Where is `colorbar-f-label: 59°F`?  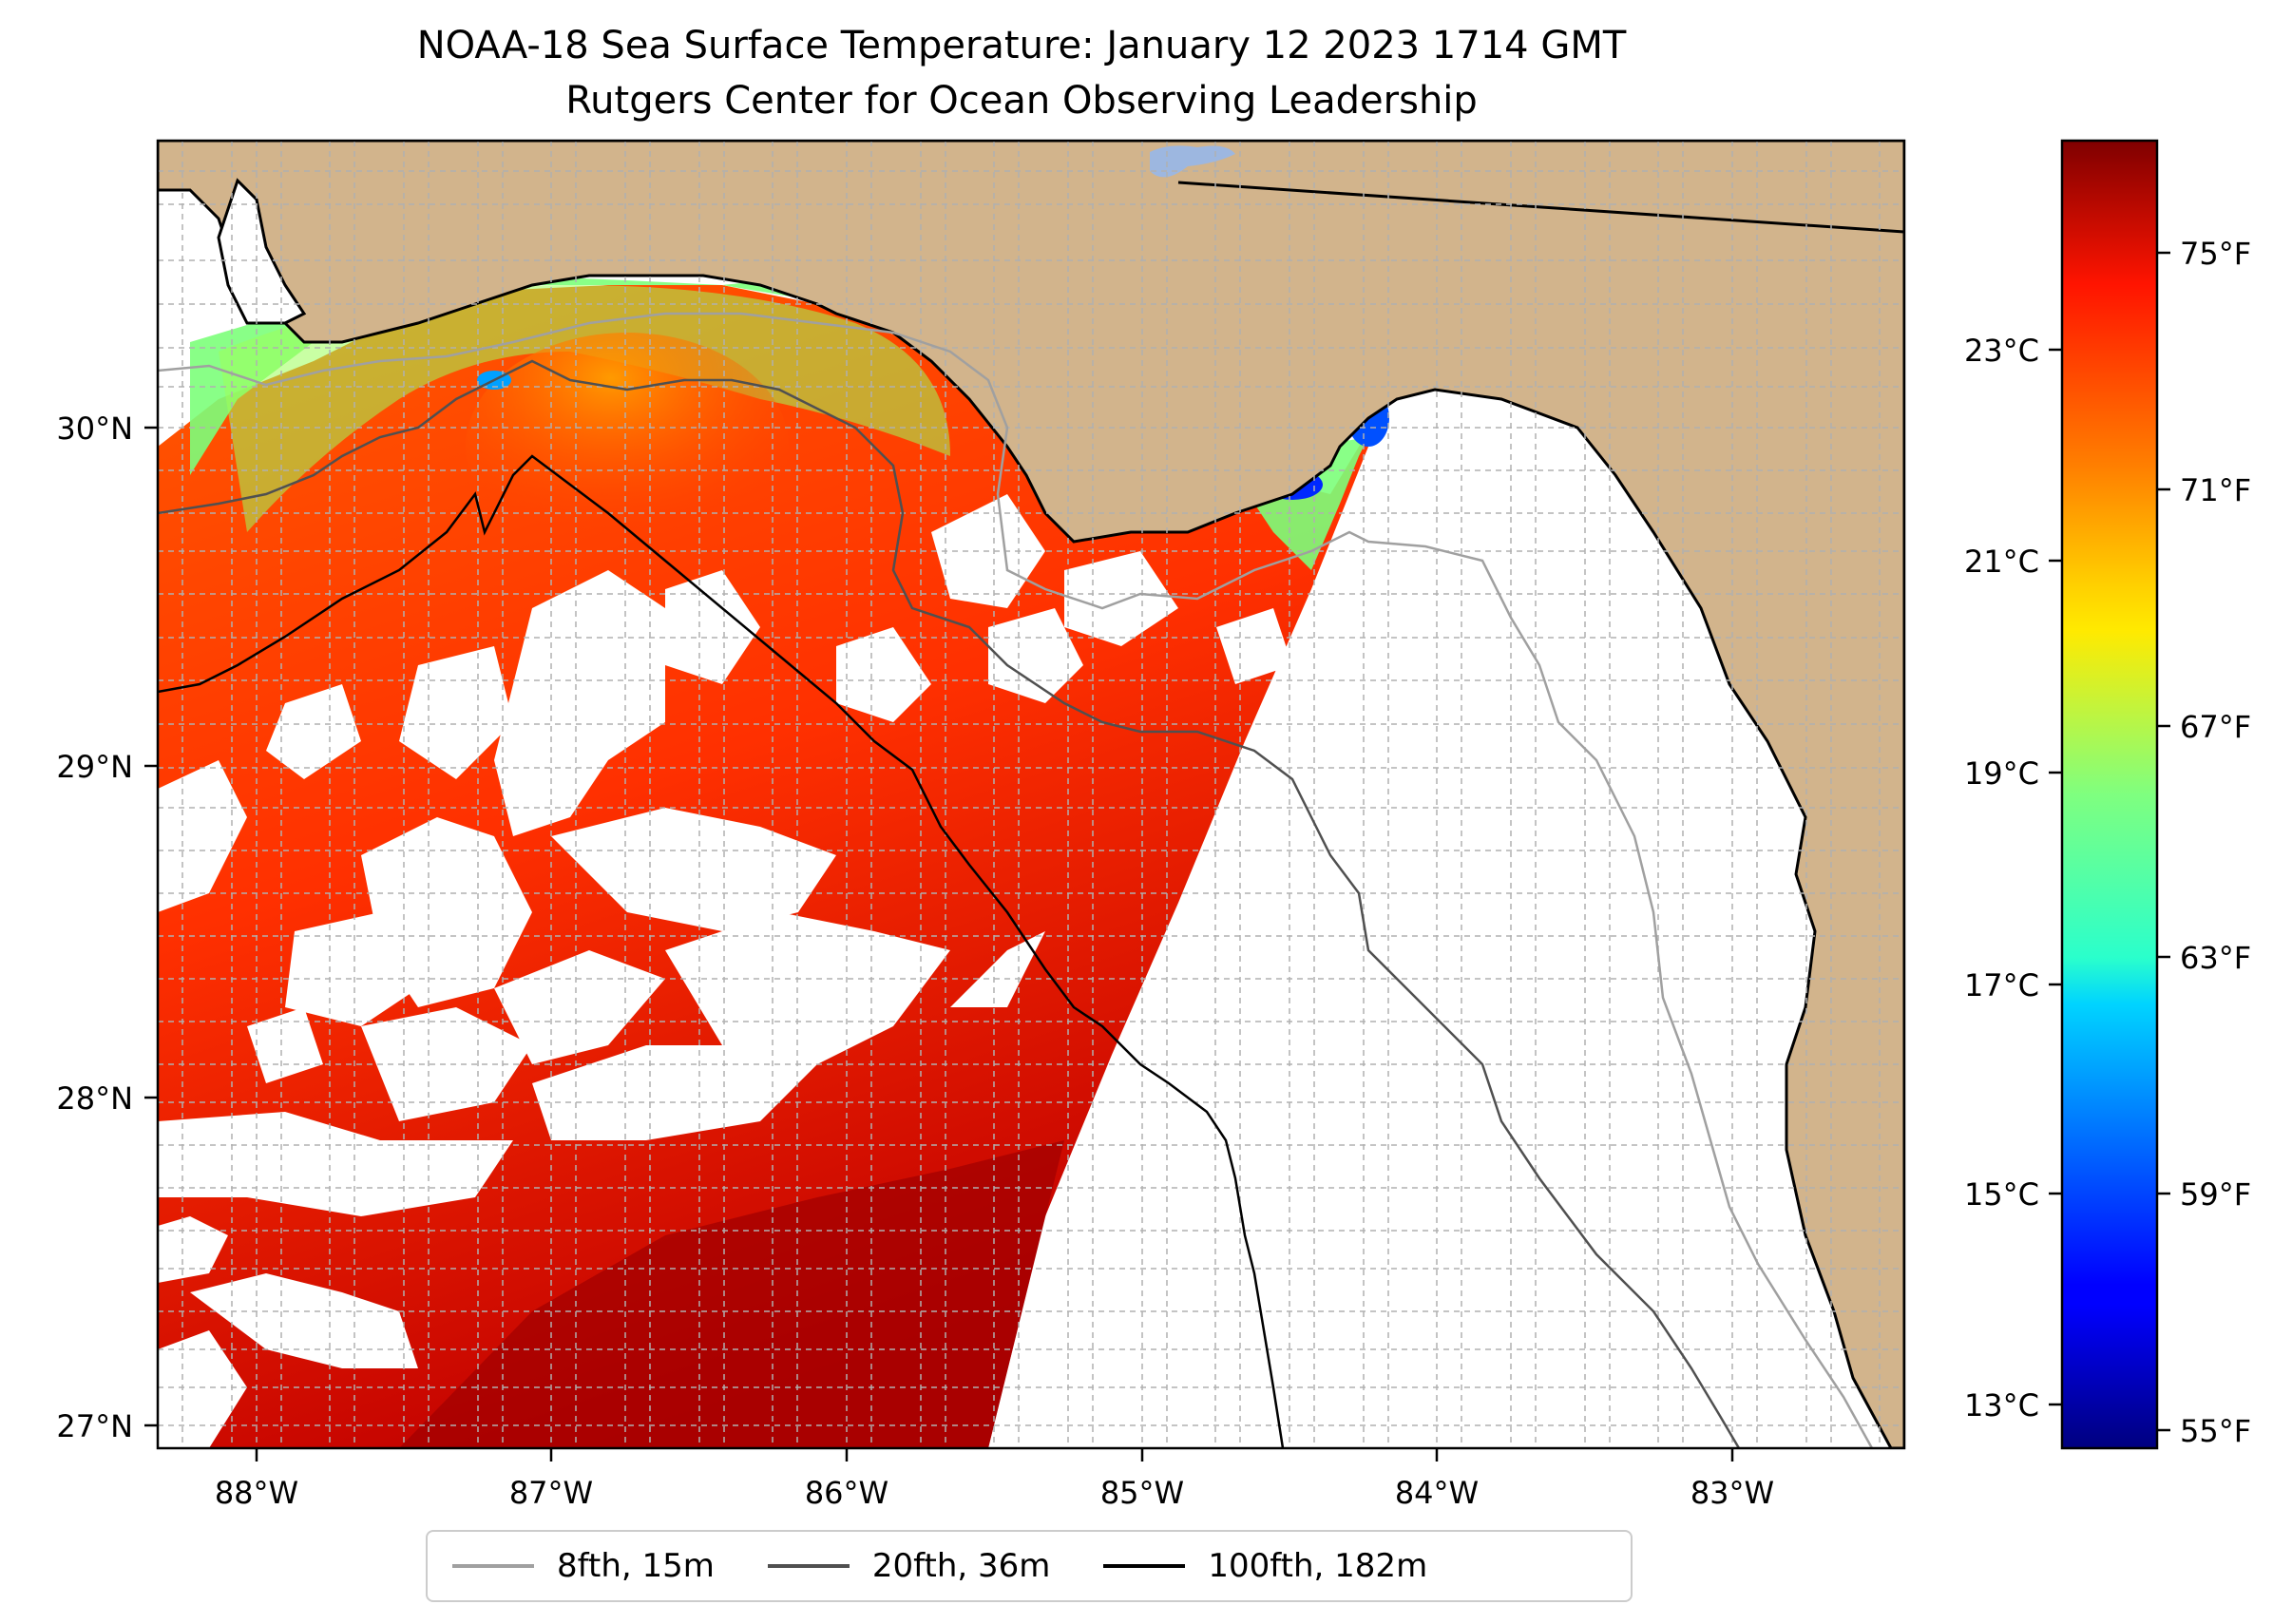
colorbar-f-label: 59°F is located at coordinates (2215, 1194).